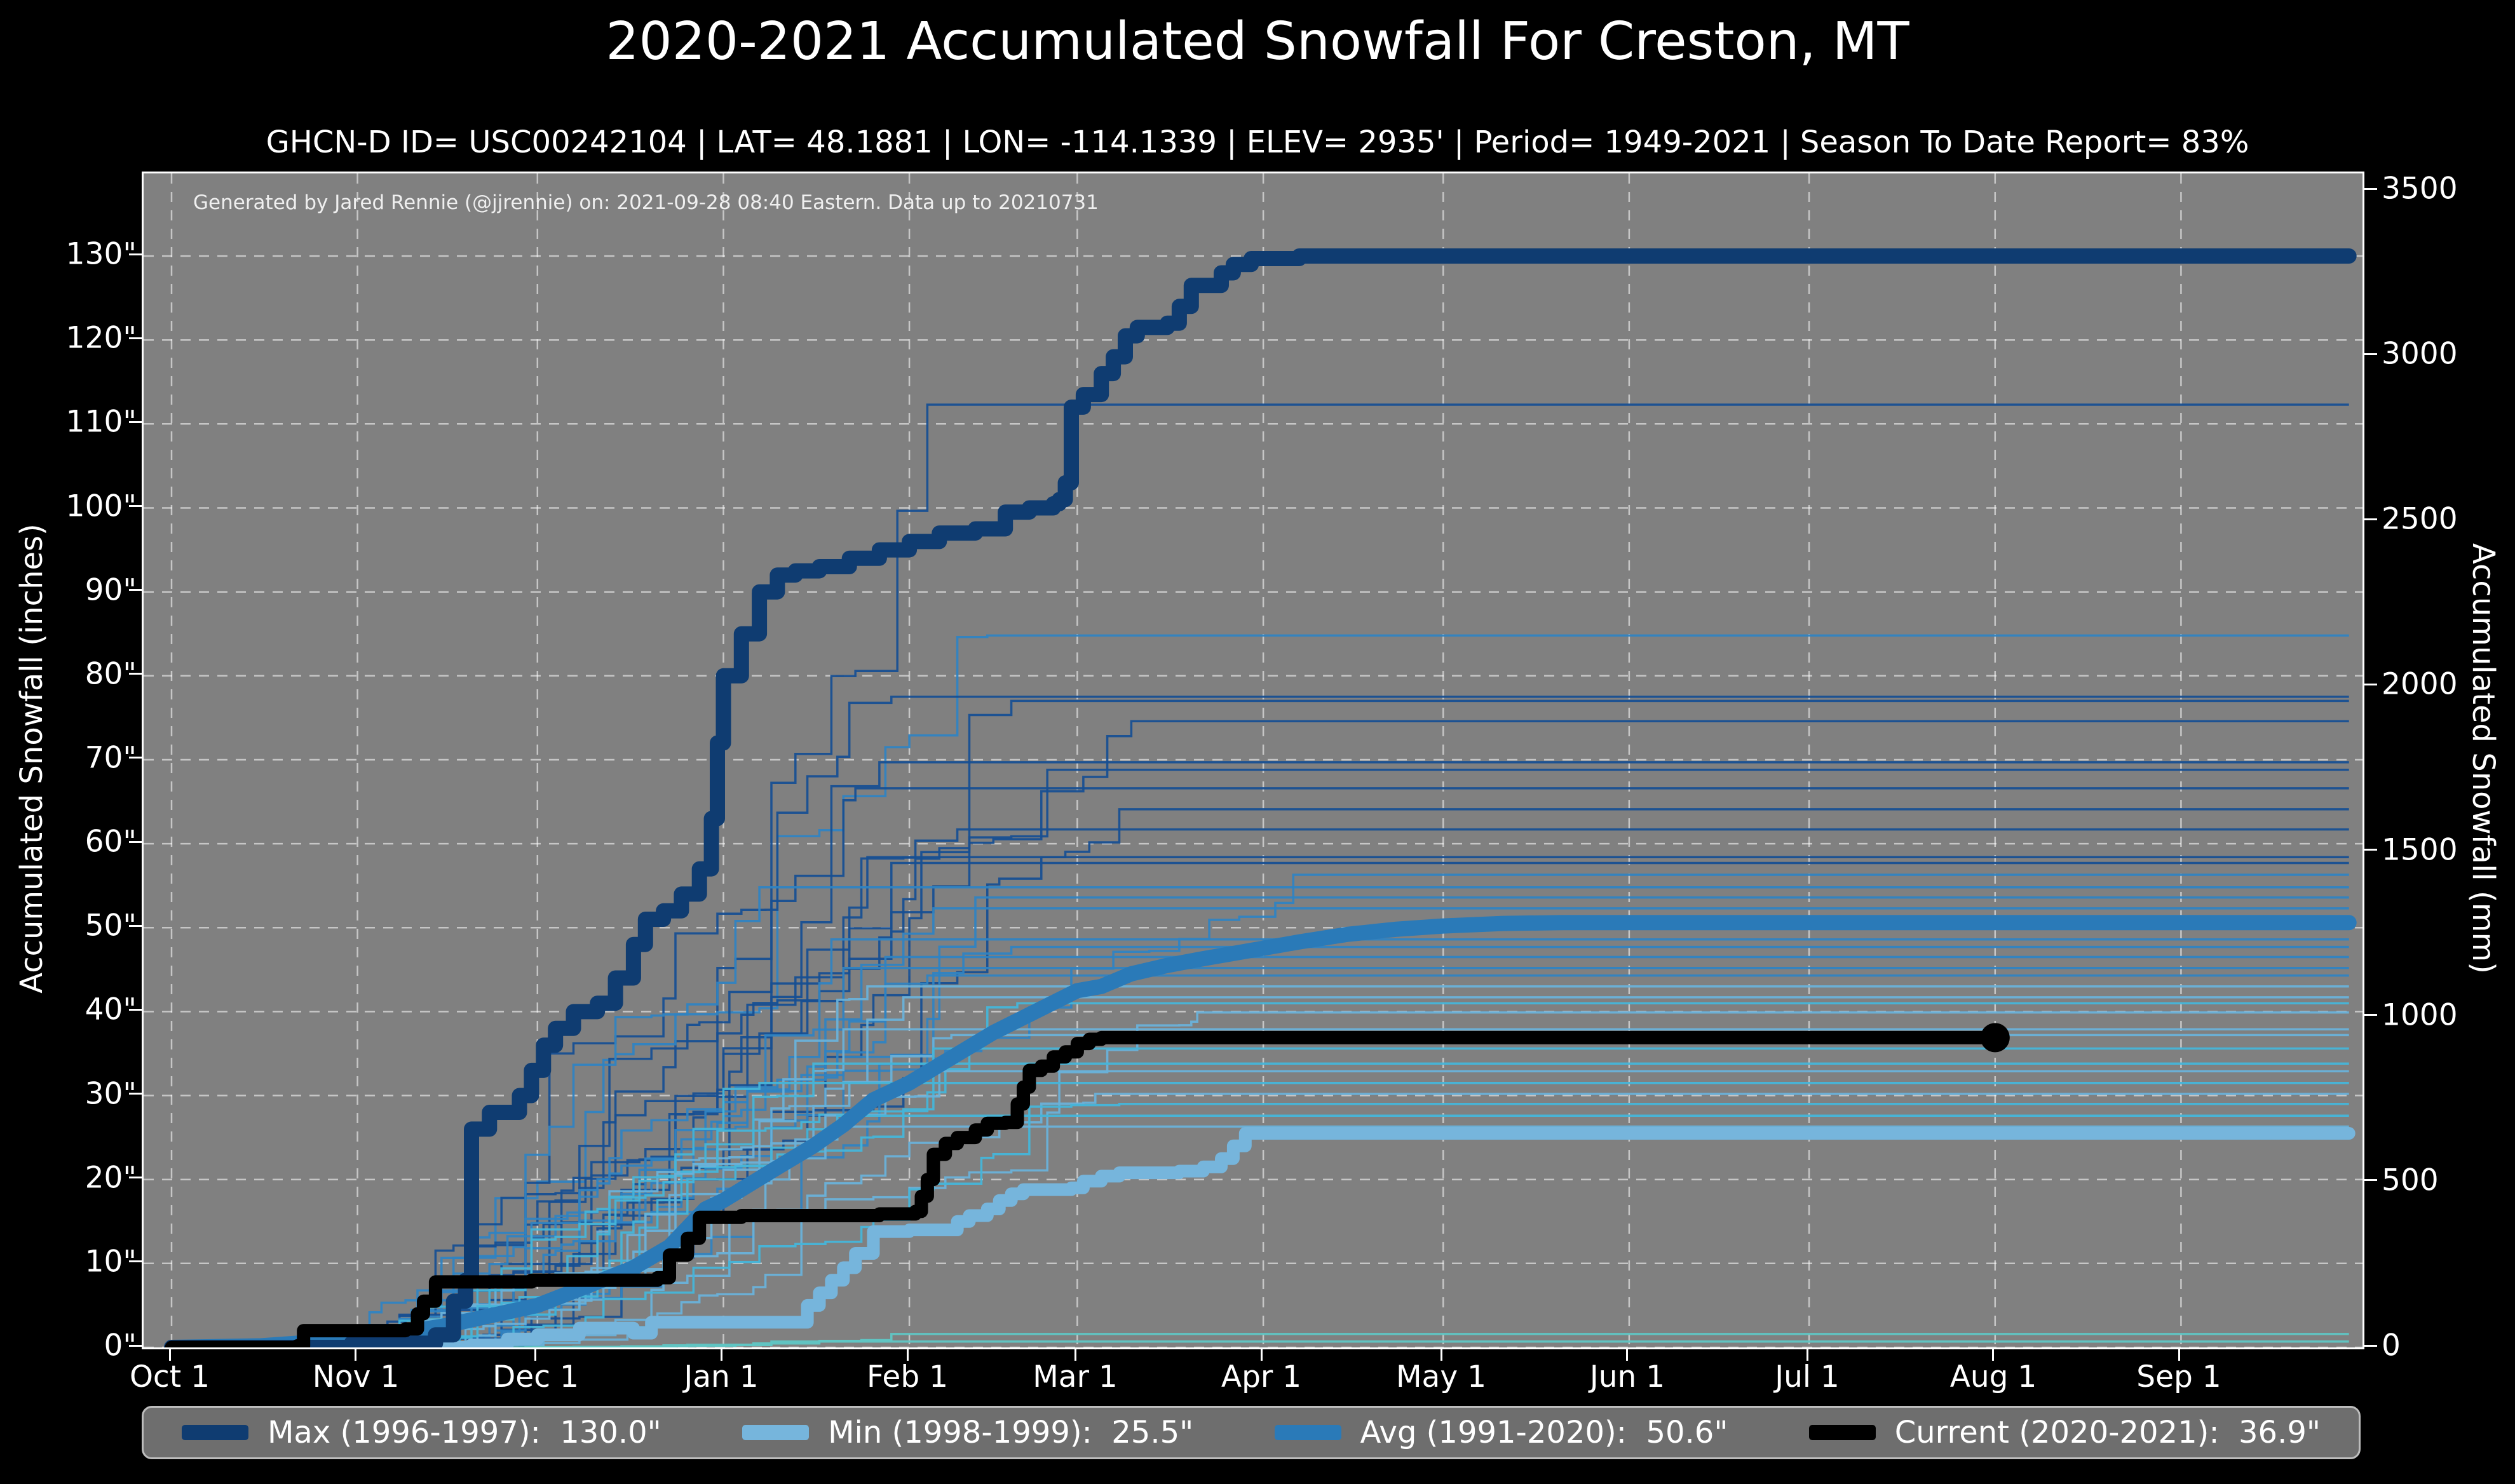  What do you see at coordinates (169, 1376) in the screenshot?
I see `x-tick-label-month: Oct 1` at bounding box center [169, 1376].